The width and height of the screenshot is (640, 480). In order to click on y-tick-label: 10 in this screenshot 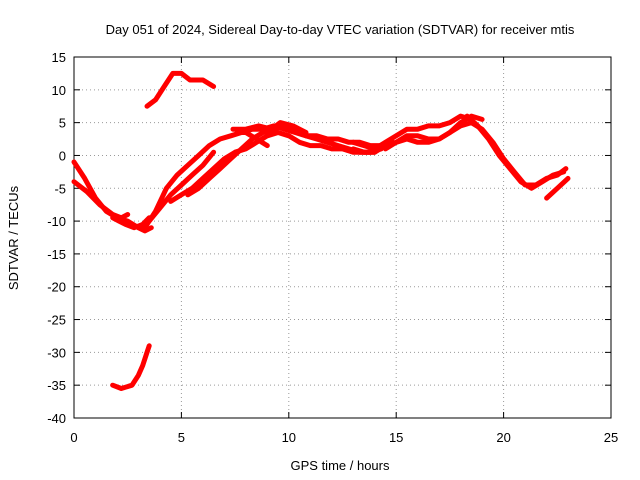, I will do `click(59, 90)`.